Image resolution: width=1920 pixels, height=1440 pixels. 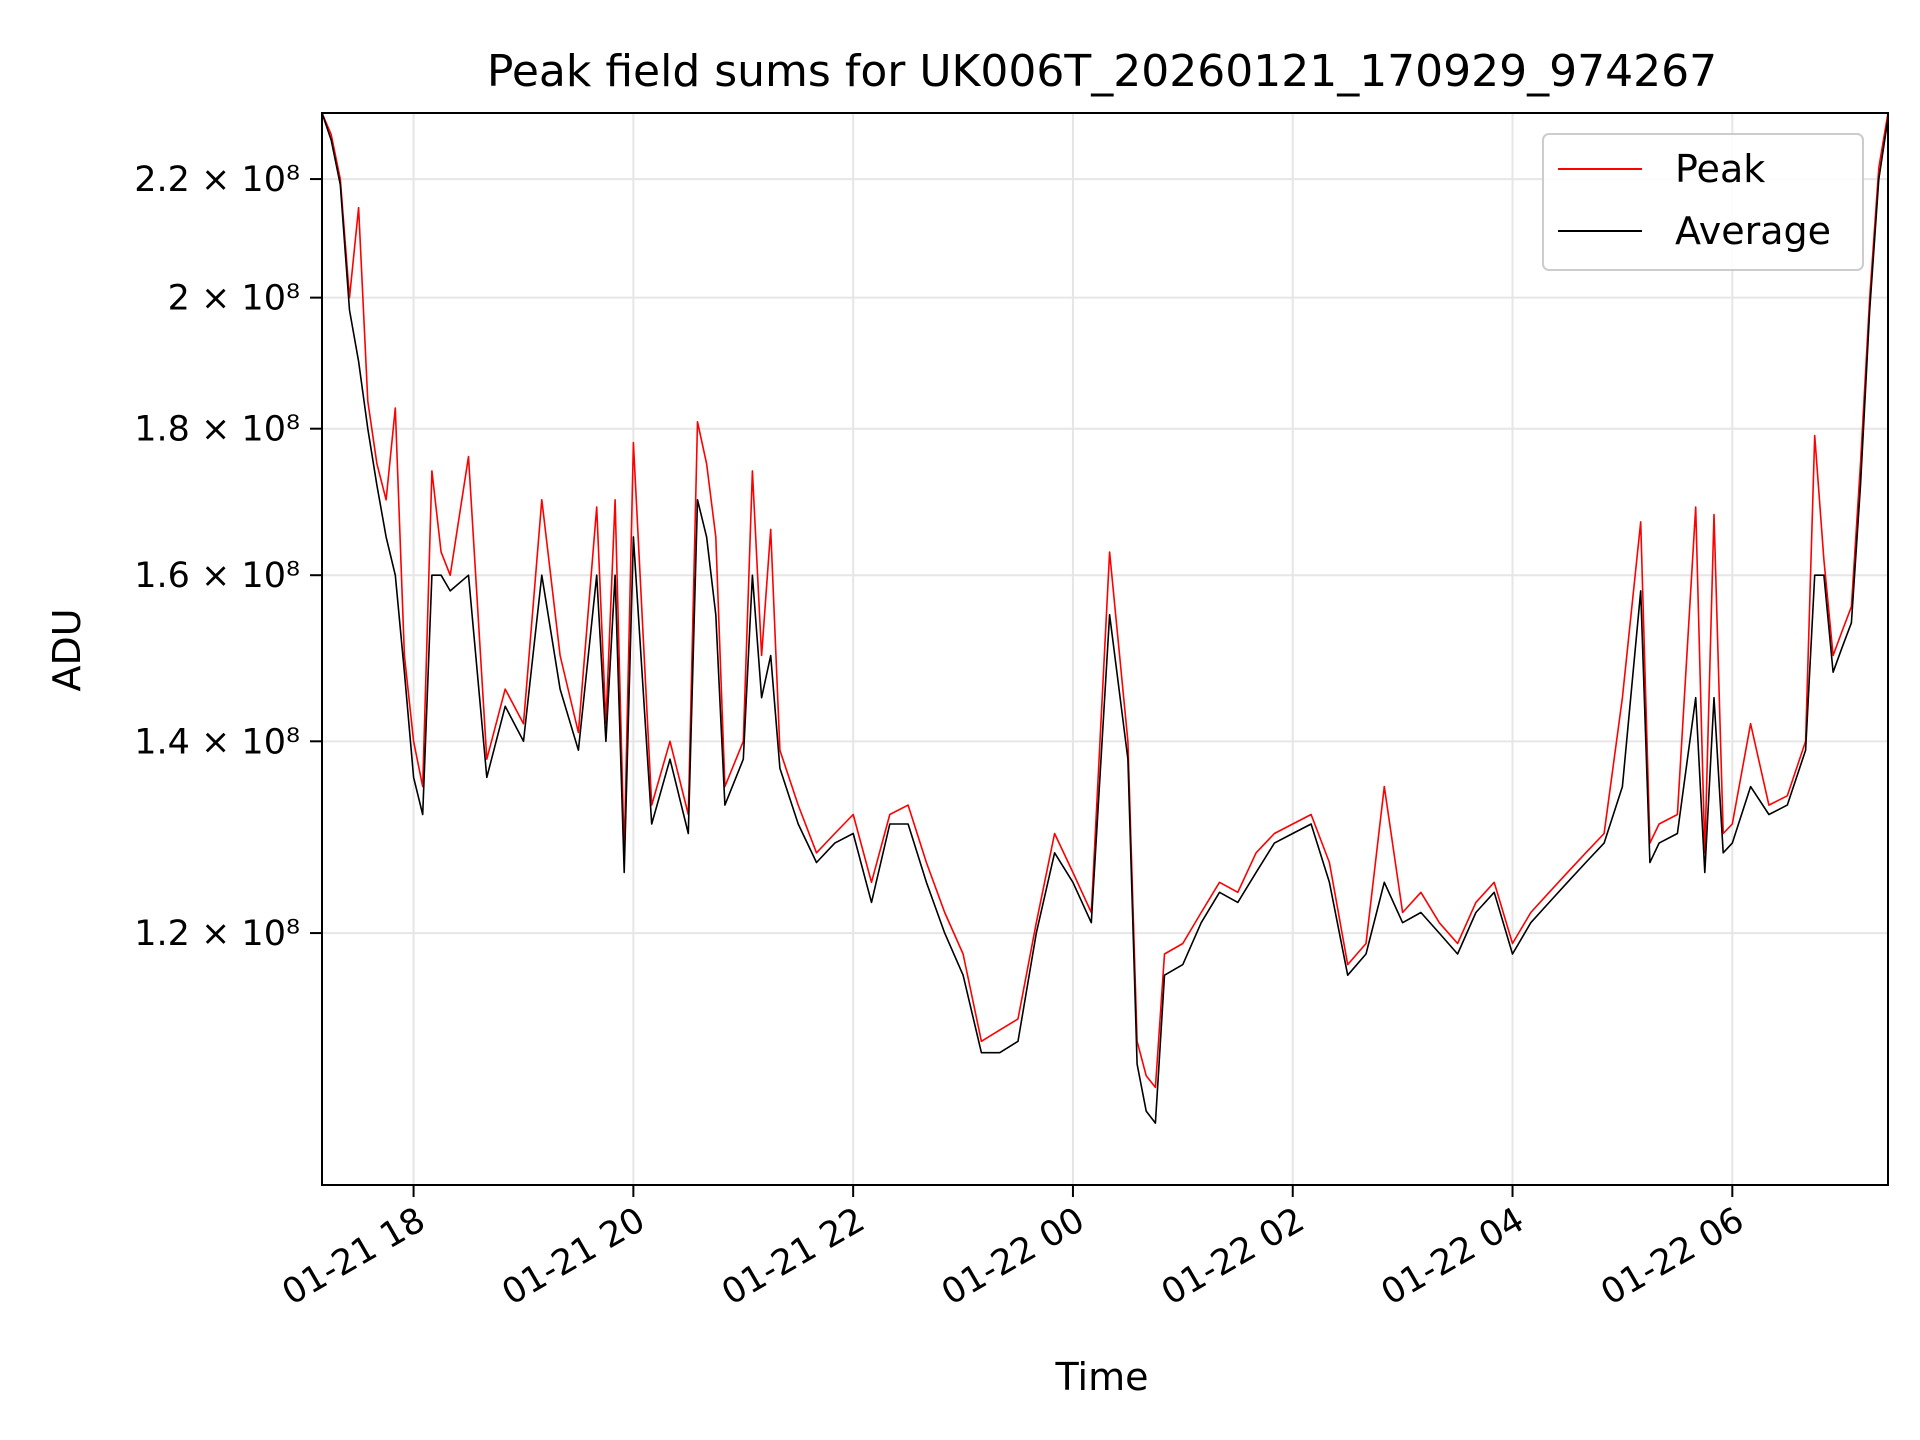 What do you see at coordinates (1102, 1377) in the screenshot?
I see `x-axis-label: Time` at bounding box center [1102, 1377].